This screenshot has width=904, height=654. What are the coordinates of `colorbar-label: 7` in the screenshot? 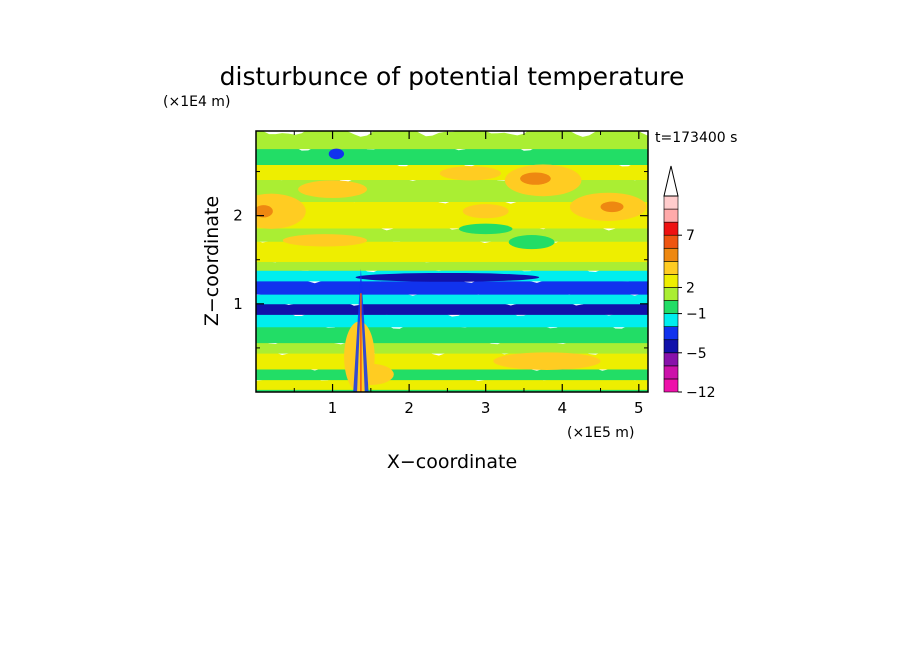 It's located at (690, 236).